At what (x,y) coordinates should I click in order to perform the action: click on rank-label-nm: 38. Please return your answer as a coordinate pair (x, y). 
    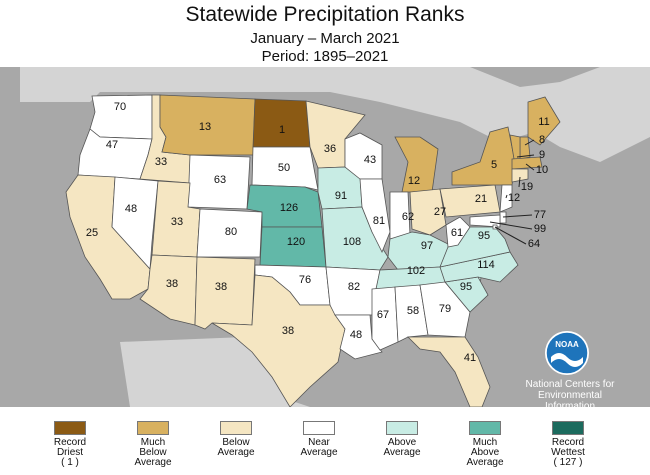
    Looking at the image, I should click on (221, 287).